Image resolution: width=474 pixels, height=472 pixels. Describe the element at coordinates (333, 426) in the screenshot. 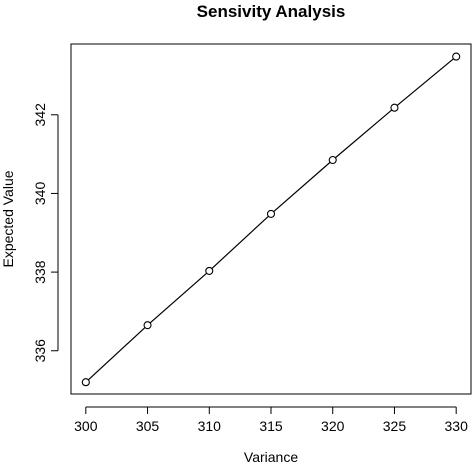

I see `x-tick-label: 320` at that location.